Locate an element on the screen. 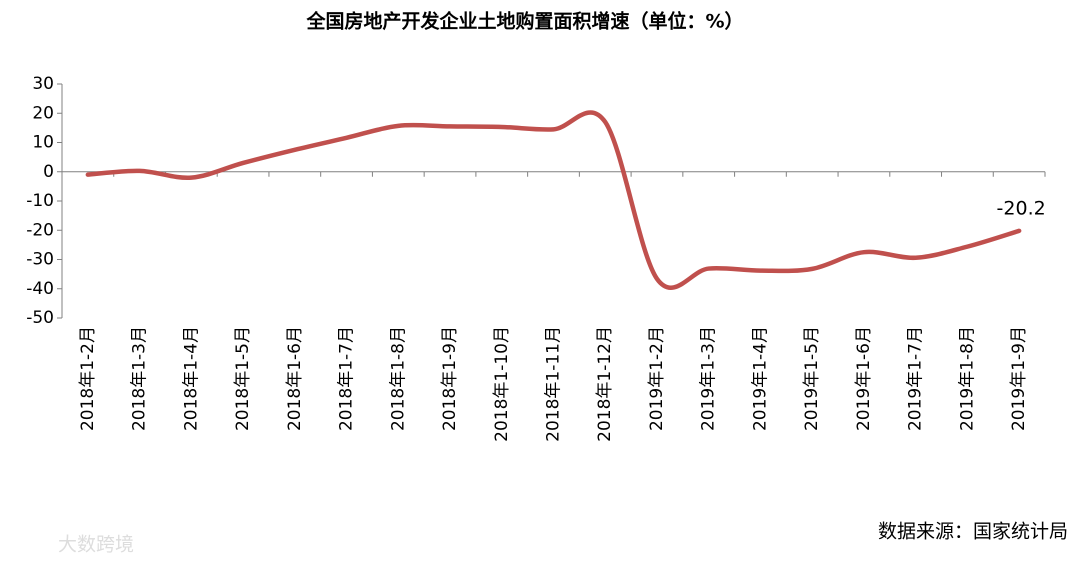 Image resolution: width=1080 pixels, height=565 pixels. y-tick-label: -10 is located at coordinates (40, 201).